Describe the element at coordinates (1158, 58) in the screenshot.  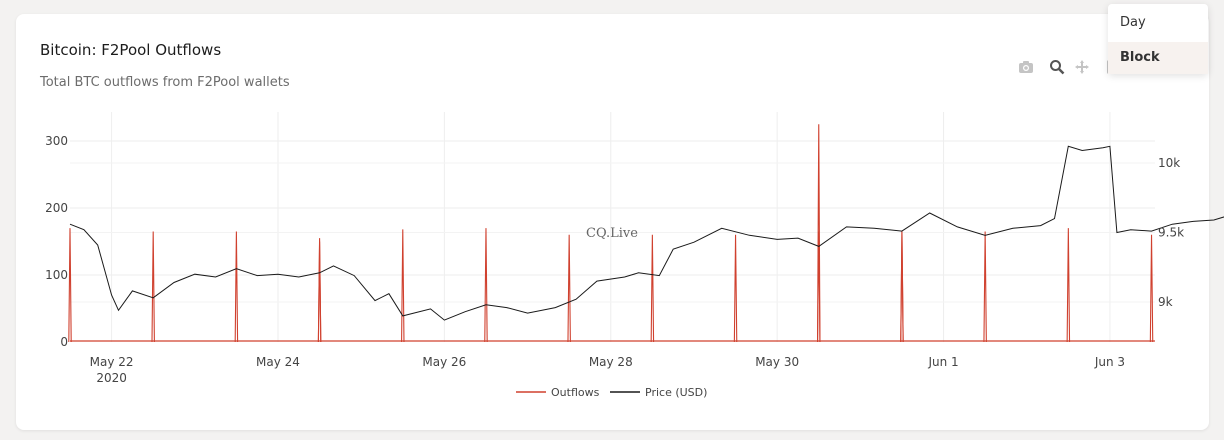
I see `resolution-option-block: Block` at that location.